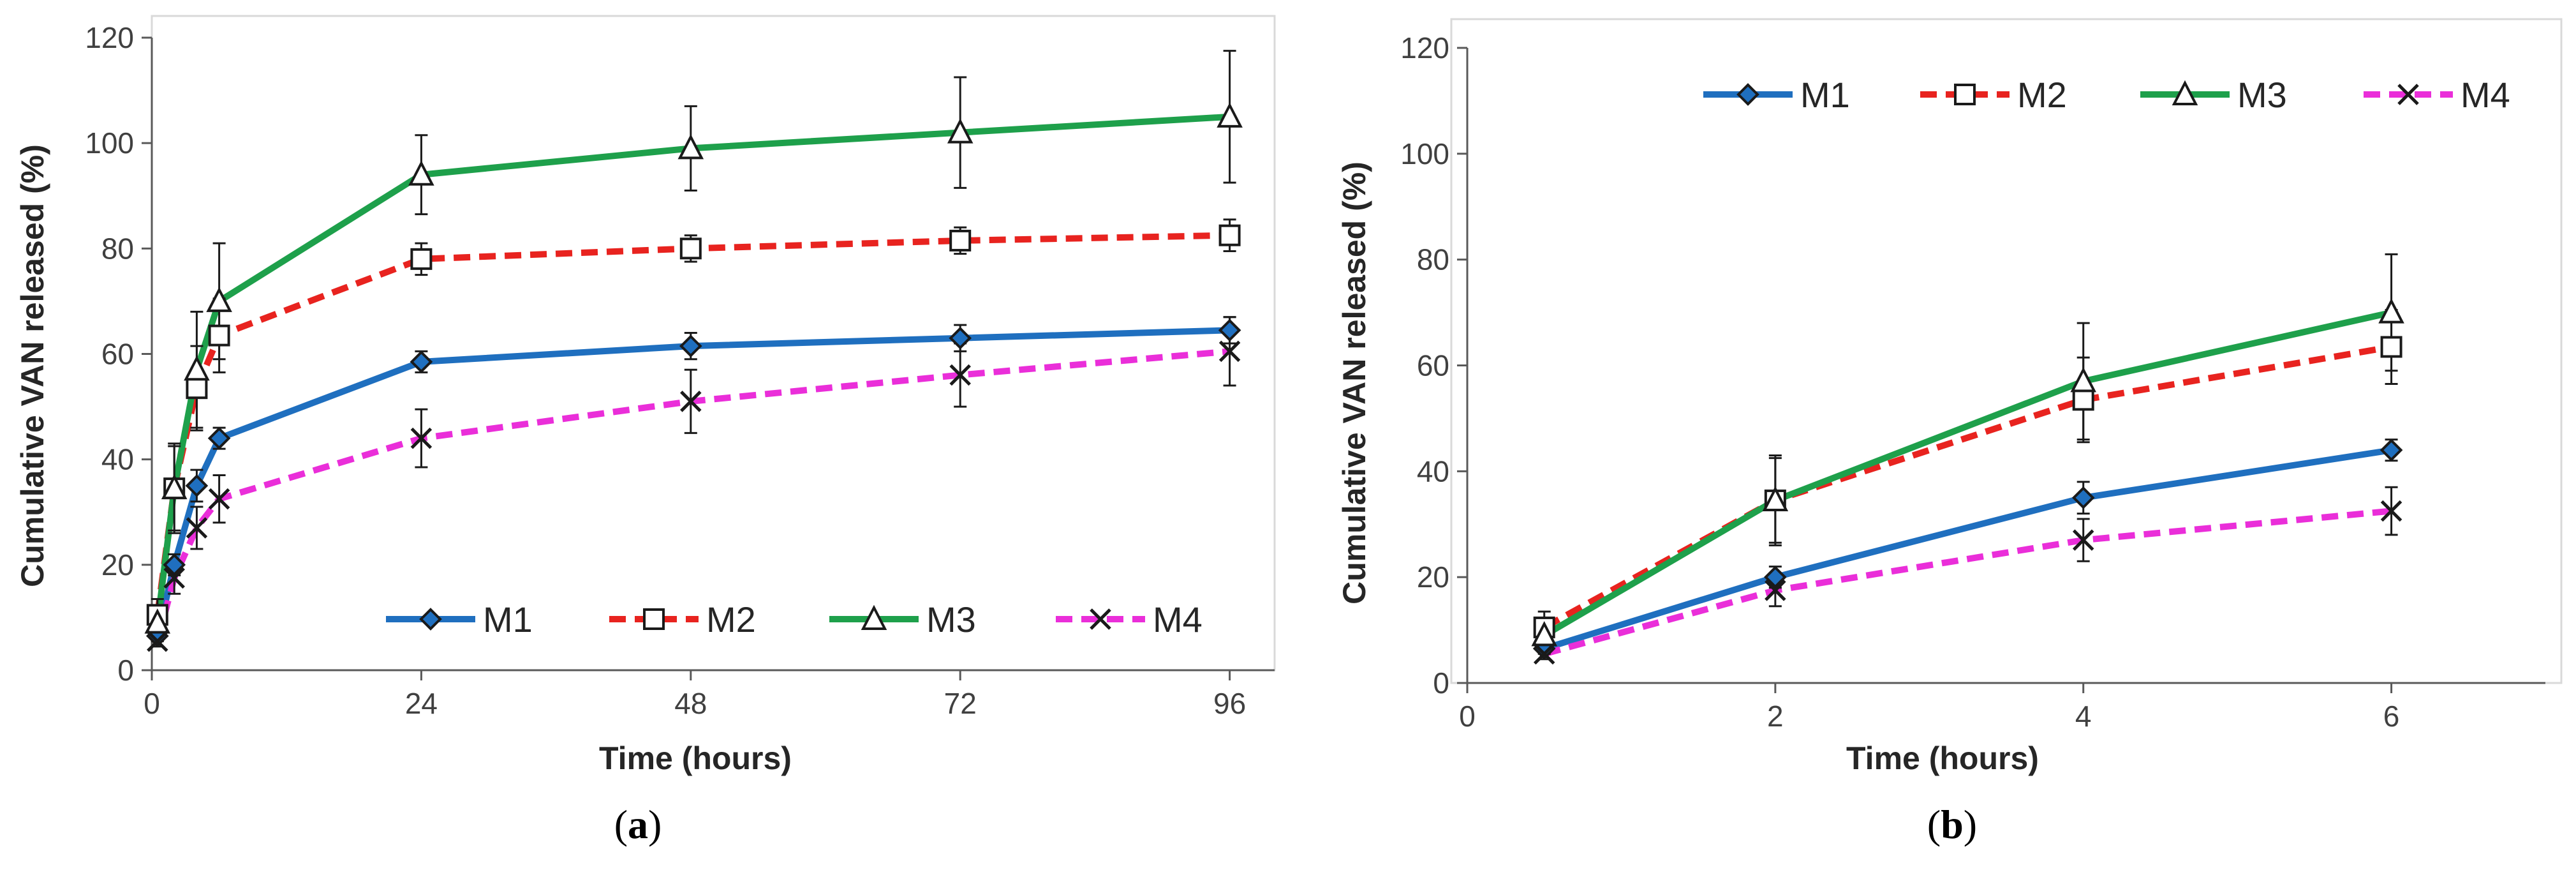 The image size is (2576, 870). What do you see at coordinates (1229, 704) in the screenshot?
I see `x-tick-label: 96` at bounding box center [1229, 704].